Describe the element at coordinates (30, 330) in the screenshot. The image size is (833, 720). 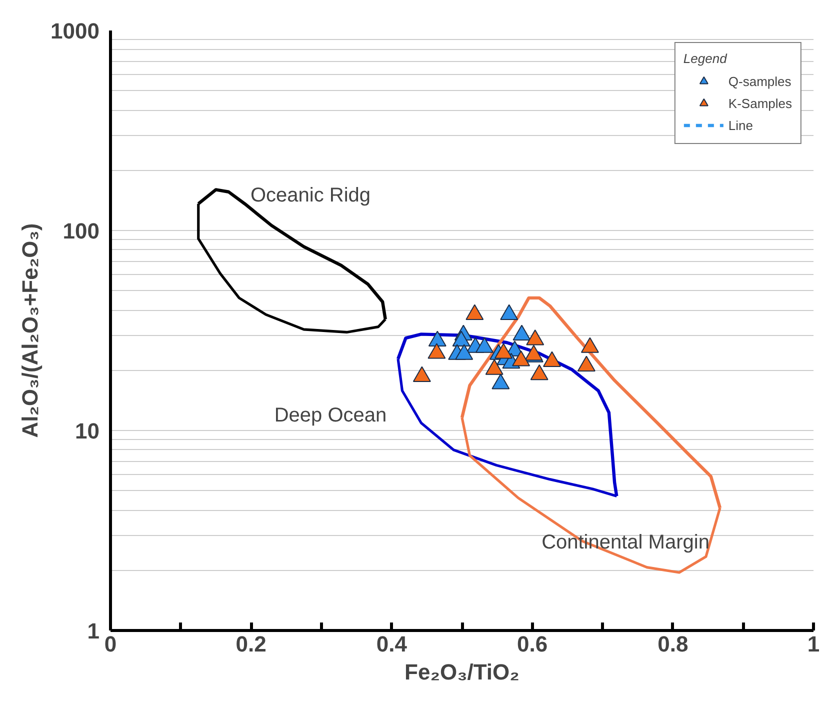
I see `y-axis-title: Al₂O₃/(Al₂O₃+Fe₂O₃)` at that location.